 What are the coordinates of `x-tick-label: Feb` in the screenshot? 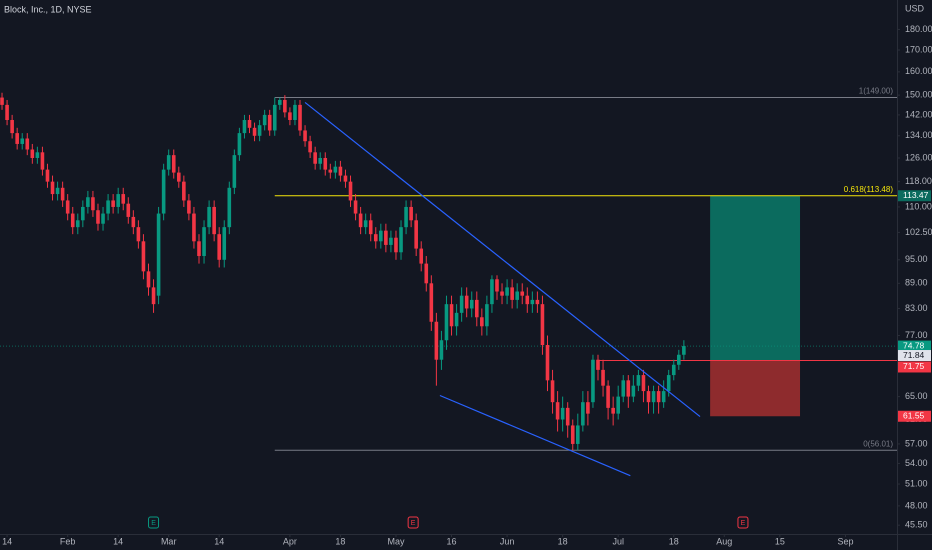 It's located at (68, 541).